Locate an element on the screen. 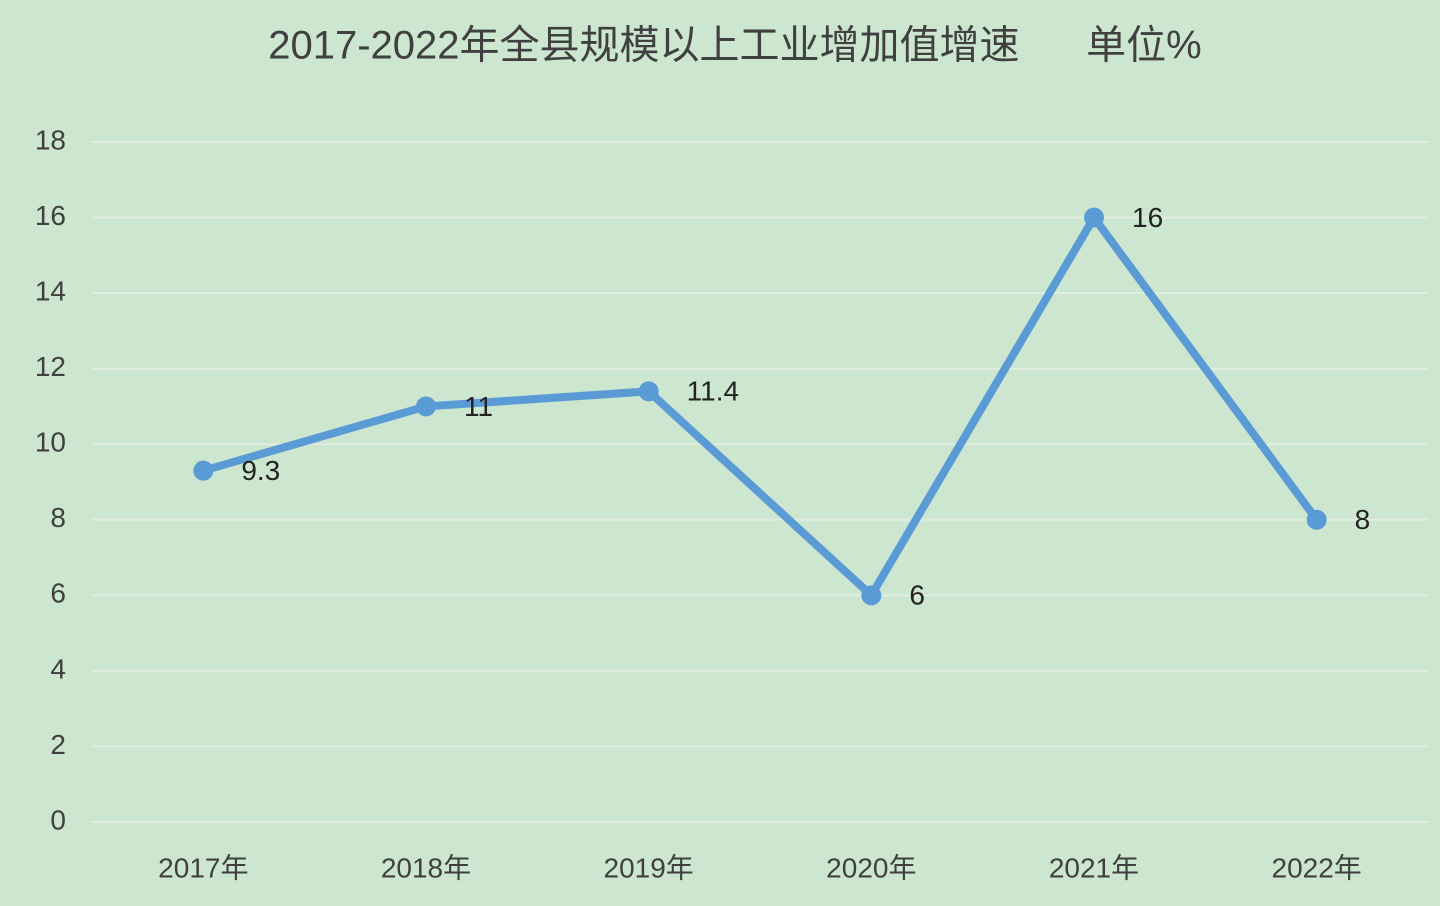 The width and height of the screenshot is (1440, 906). data-label: 8 is located at coordinates (1363, 519).